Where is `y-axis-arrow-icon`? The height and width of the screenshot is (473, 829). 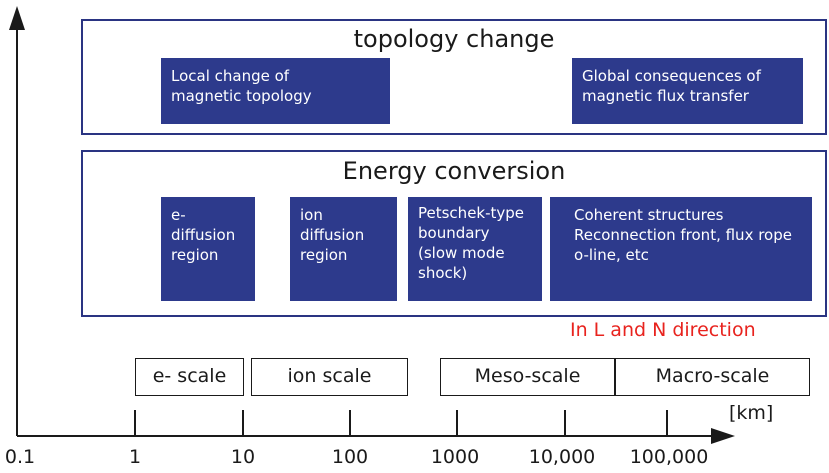
y-axis-arrow-icon is located at coordinates (17, 18).